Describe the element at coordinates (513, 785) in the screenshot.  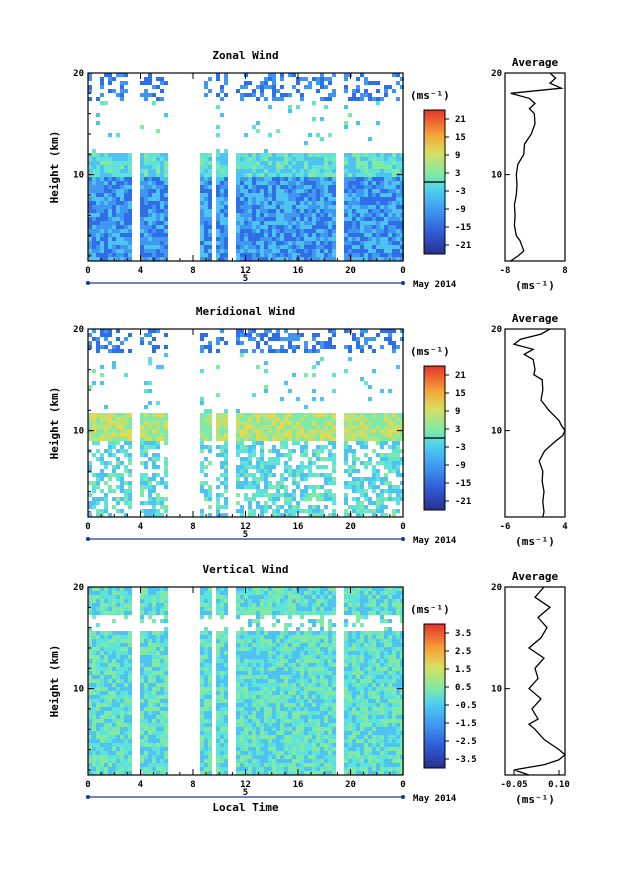
I see `profile-x-tick-label: -0.05` at that location.